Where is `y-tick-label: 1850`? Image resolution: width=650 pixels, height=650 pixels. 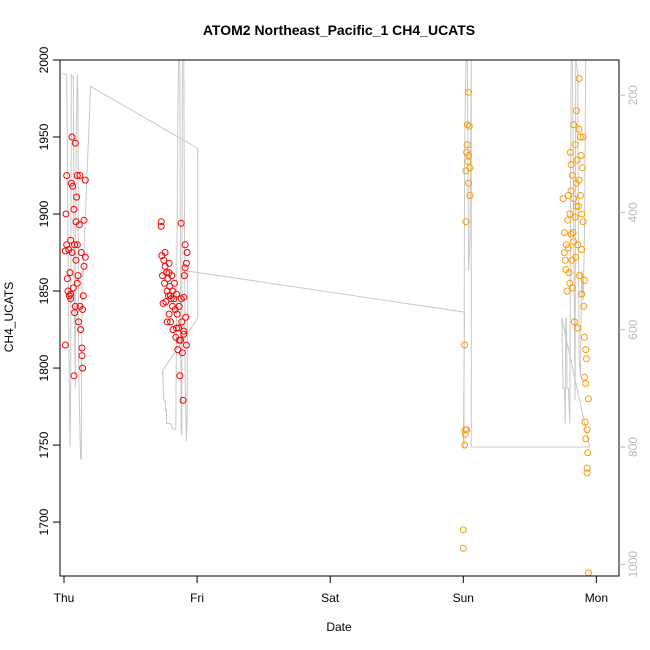
y-tick-label: 1850 is located at coordinates (44, 290).